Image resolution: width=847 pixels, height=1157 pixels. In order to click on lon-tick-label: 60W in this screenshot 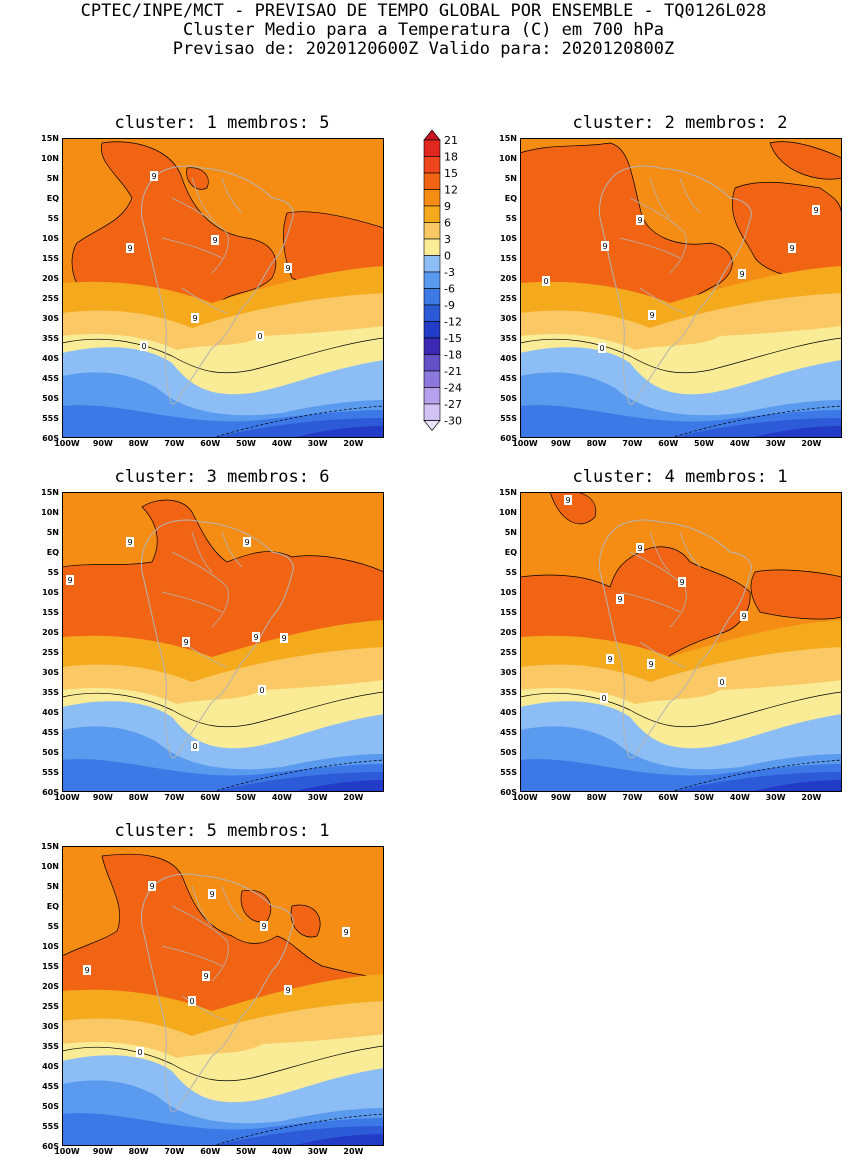, I will do `click(210, 443)`.